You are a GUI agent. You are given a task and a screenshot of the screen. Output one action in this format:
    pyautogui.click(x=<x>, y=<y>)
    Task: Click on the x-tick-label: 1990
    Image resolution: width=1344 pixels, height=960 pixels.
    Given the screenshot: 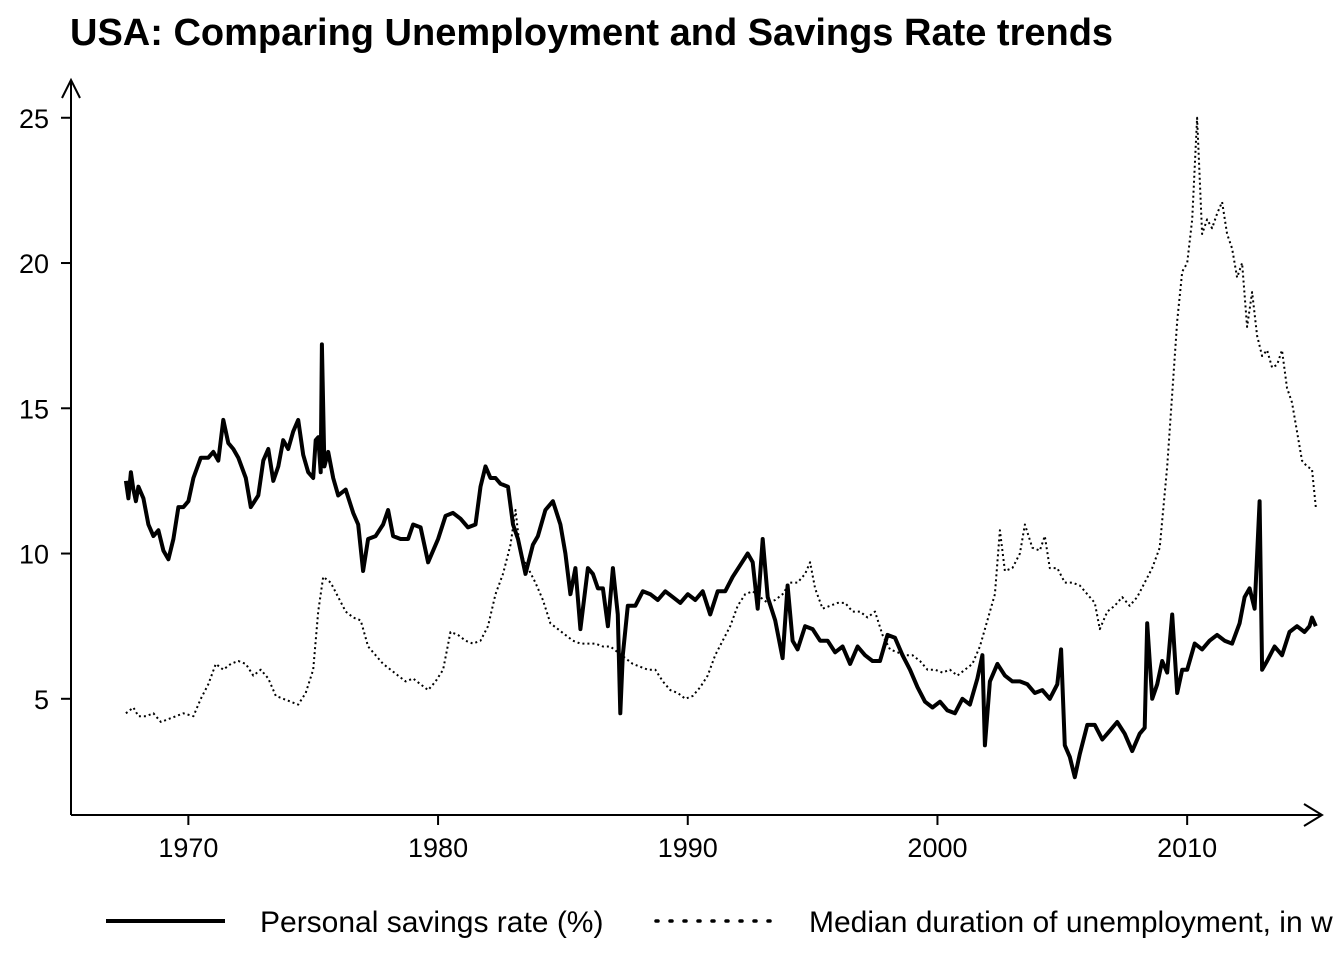 What is the action you would take?
    pyautogui.click(x=688, y=848)
    